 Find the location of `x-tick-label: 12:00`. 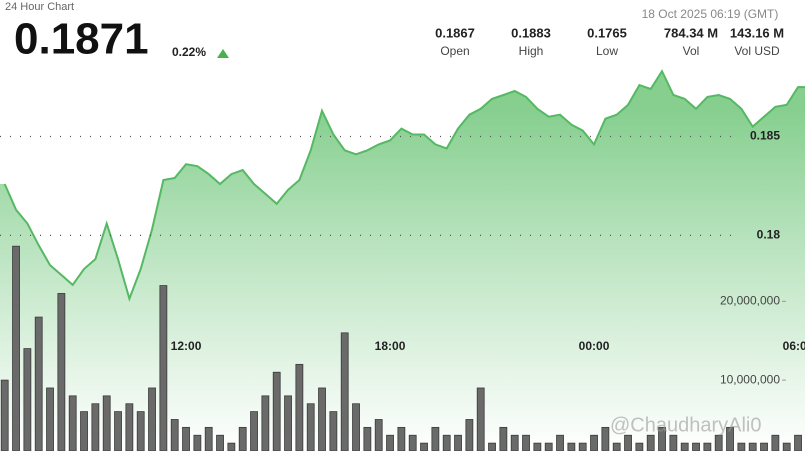

x-tick-label: 12:00 is located at coordinates (186, 346).